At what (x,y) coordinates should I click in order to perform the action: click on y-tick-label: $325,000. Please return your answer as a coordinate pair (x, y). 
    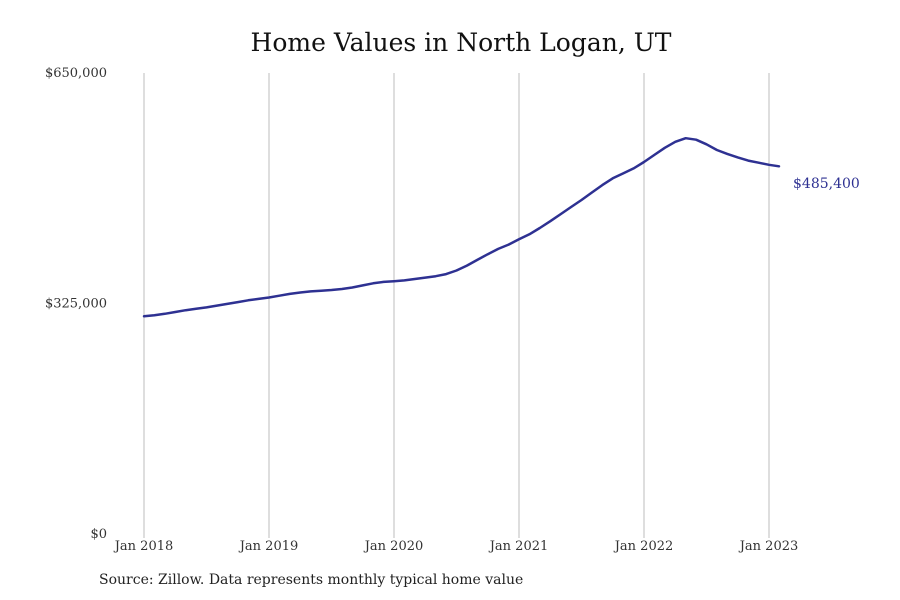
    Looking at the image, I should click on (76, 304).